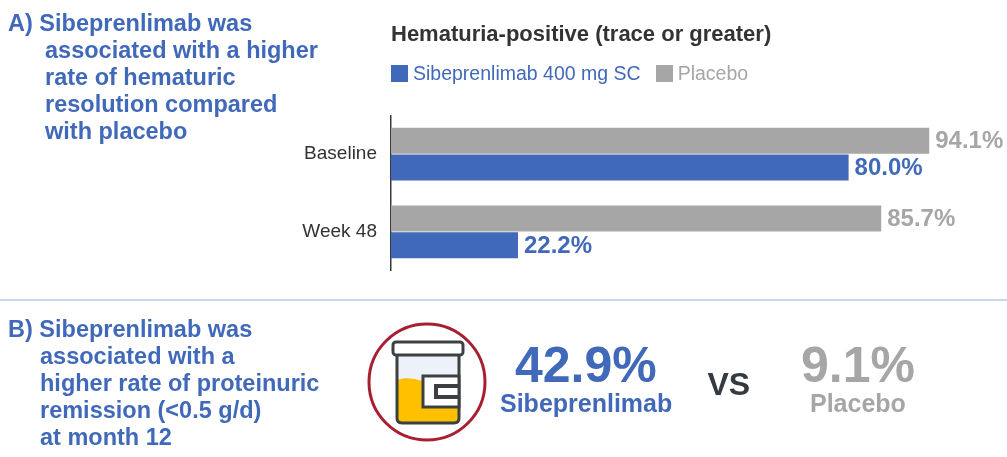 The height and width of the screenshot is (457, 1007). I want to click on text: B) Sibeprenlimab was associated with a higher rate of proteinuric remission (<0.5 g/d) at month 12, so click(164, 383).